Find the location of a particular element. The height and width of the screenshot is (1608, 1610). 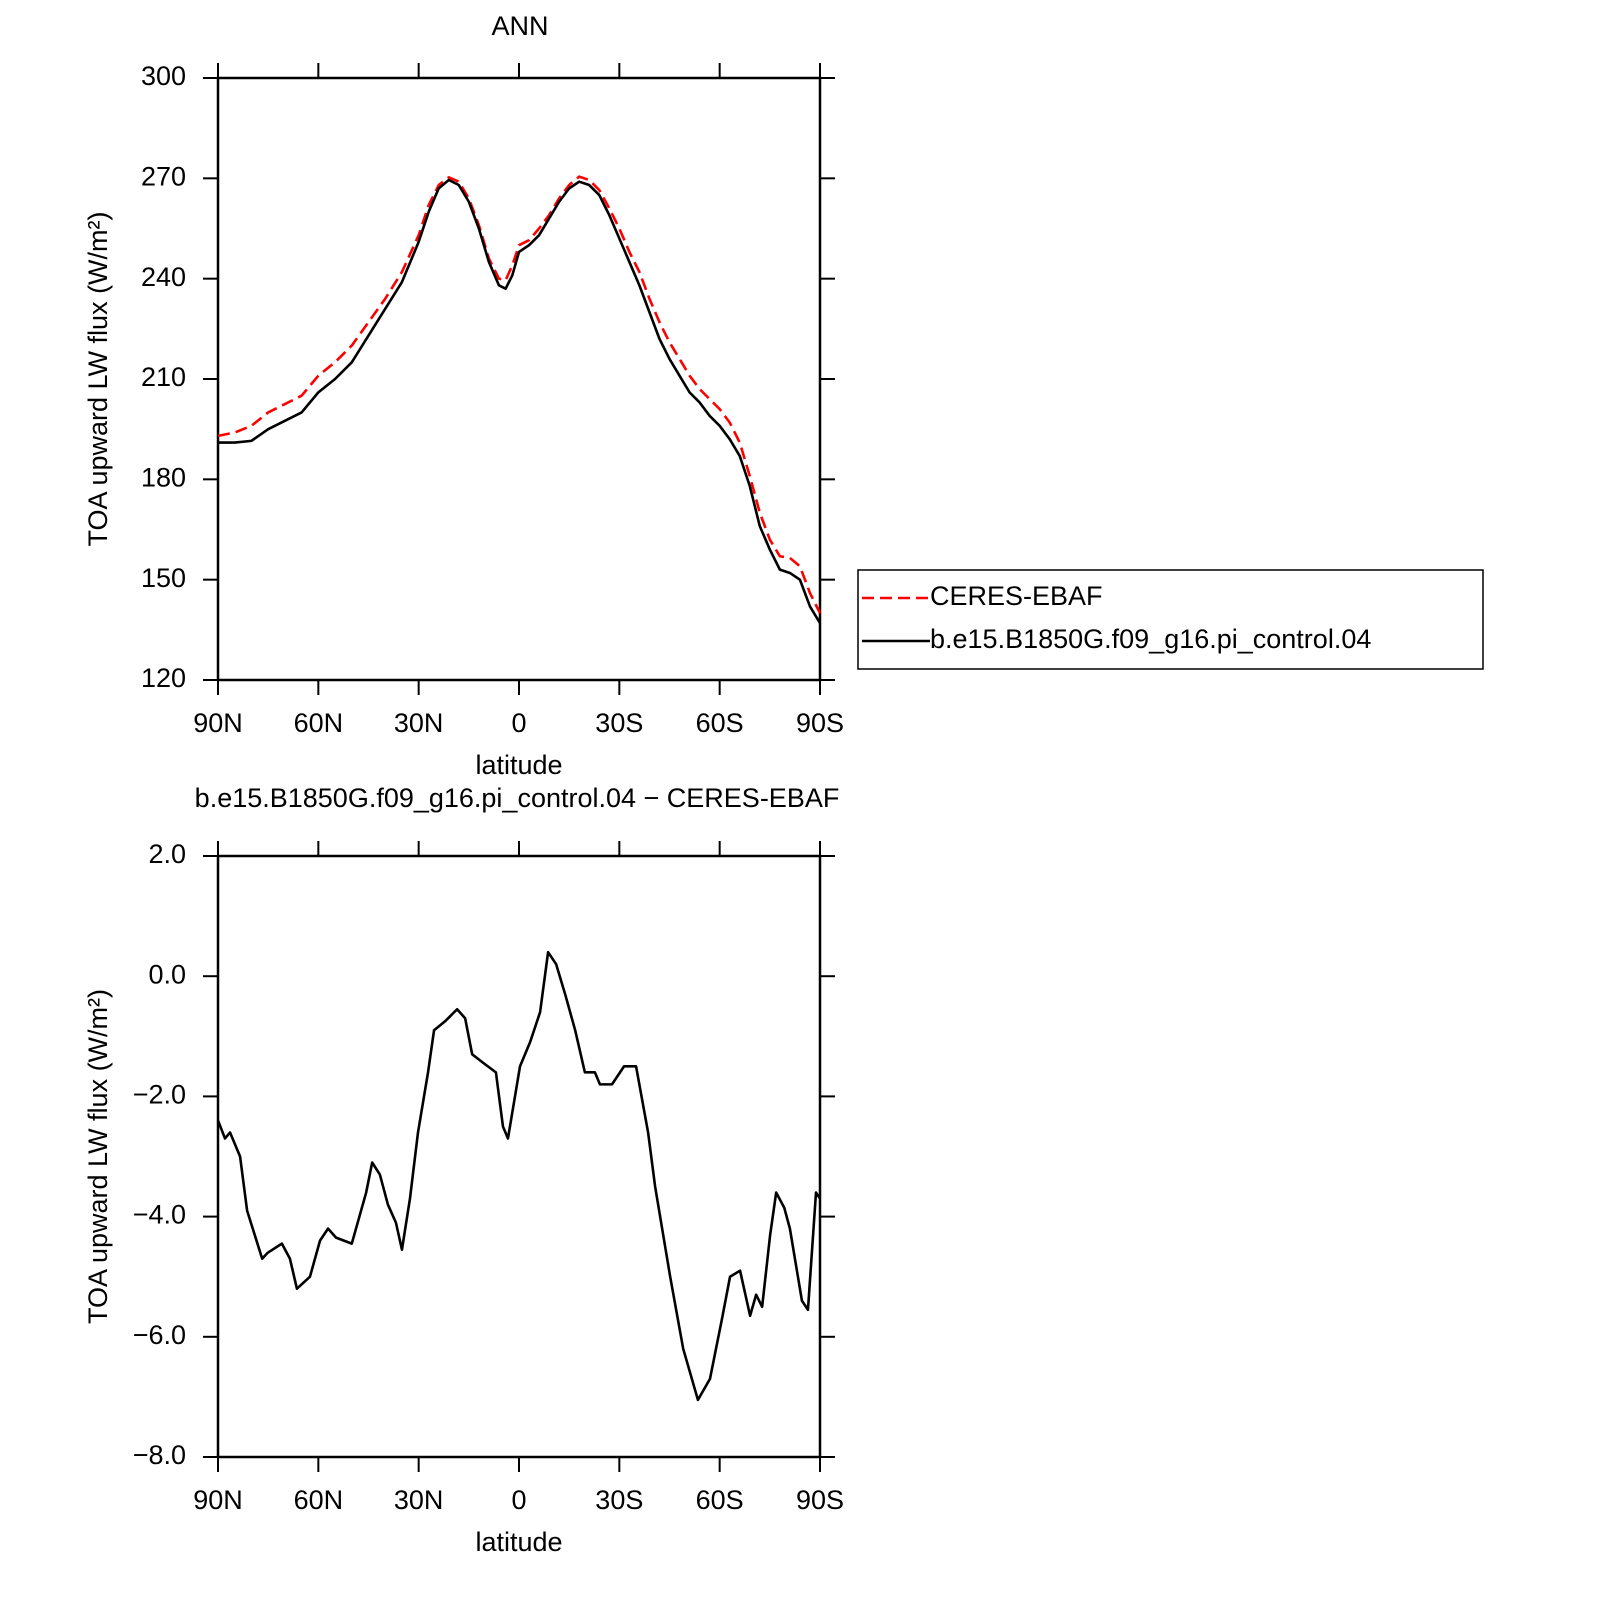

legend-label: CERES-EBAF is located at coordinates (1016, 596).